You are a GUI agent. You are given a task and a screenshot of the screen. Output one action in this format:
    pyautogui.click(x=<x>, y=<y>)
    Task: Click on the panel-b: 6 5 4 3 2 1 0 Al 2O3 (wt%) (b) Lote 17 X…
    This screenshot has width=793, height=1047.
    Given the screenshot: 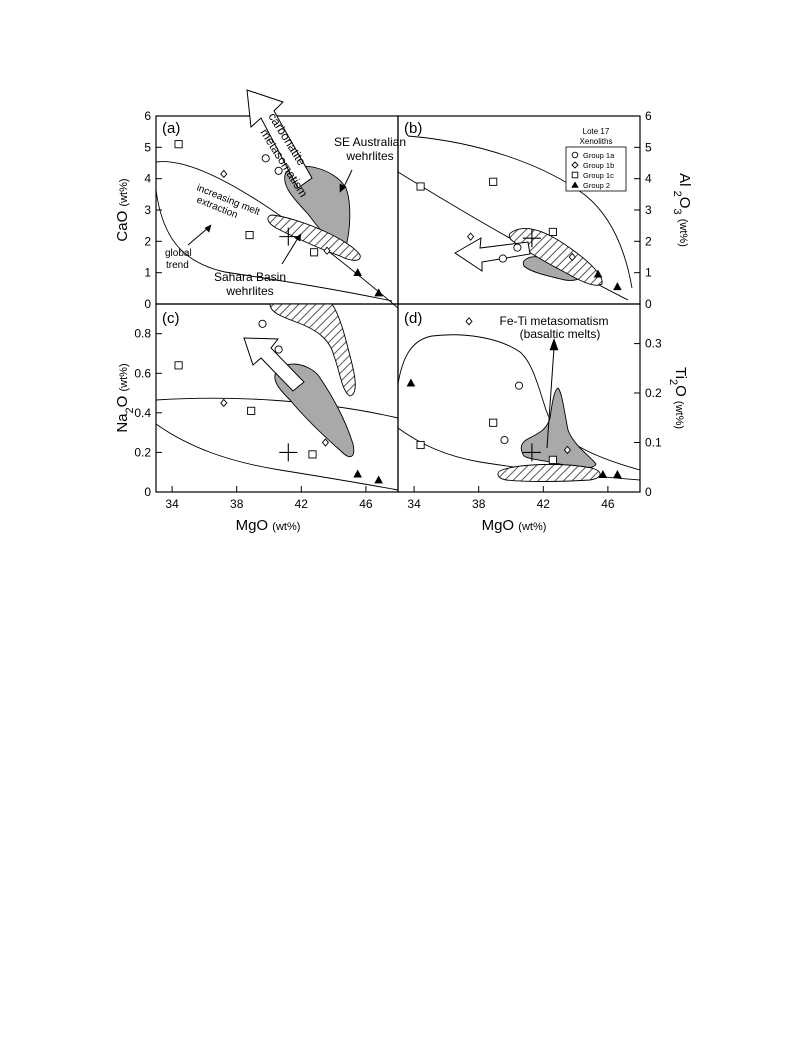 What is the action you would take?
    pyautogui.click(x=545, y=210)
    